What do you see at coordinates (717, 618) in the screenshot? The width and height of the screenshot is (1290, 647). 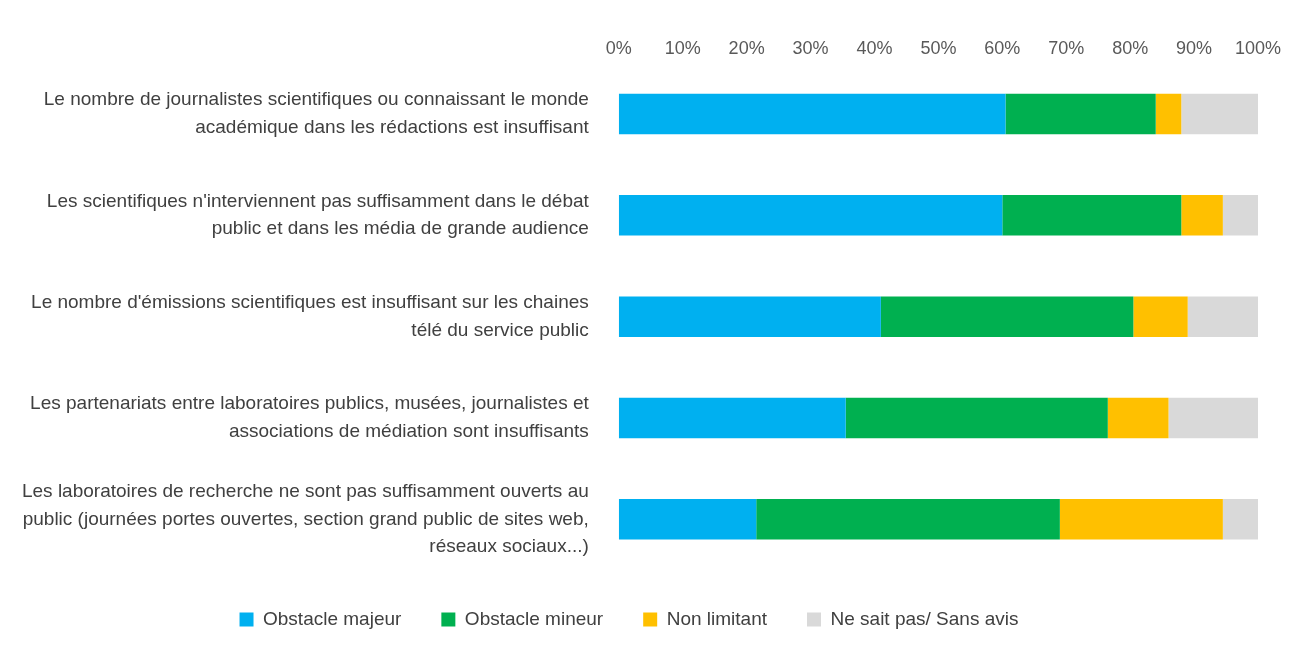 I see `legend-label: Non limitant` at bounding box center [717, 618].